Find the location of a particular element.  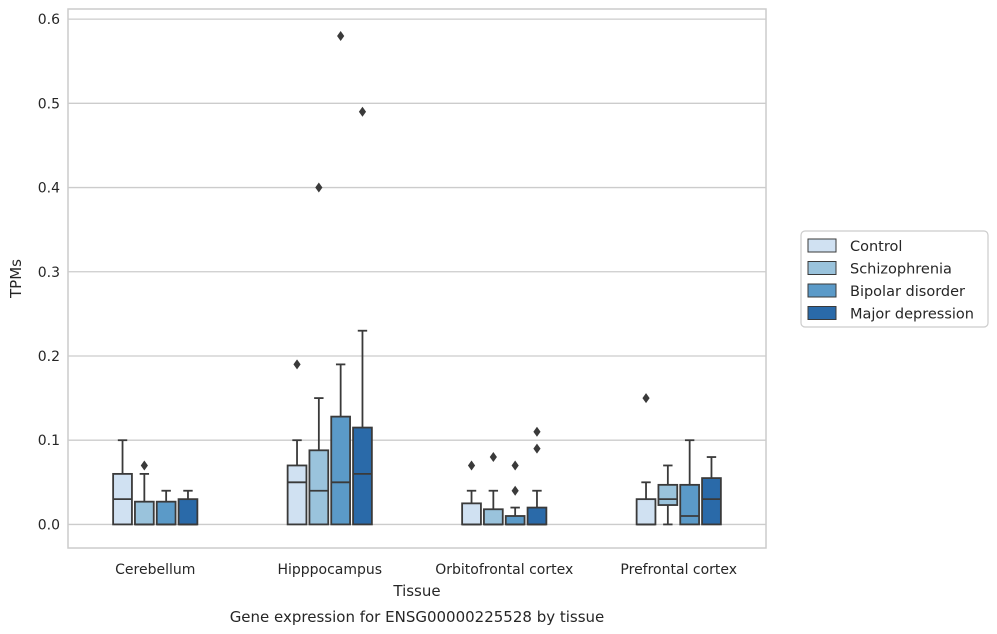

y-tick-label: 0.6 is located at coordinates (49, 20).